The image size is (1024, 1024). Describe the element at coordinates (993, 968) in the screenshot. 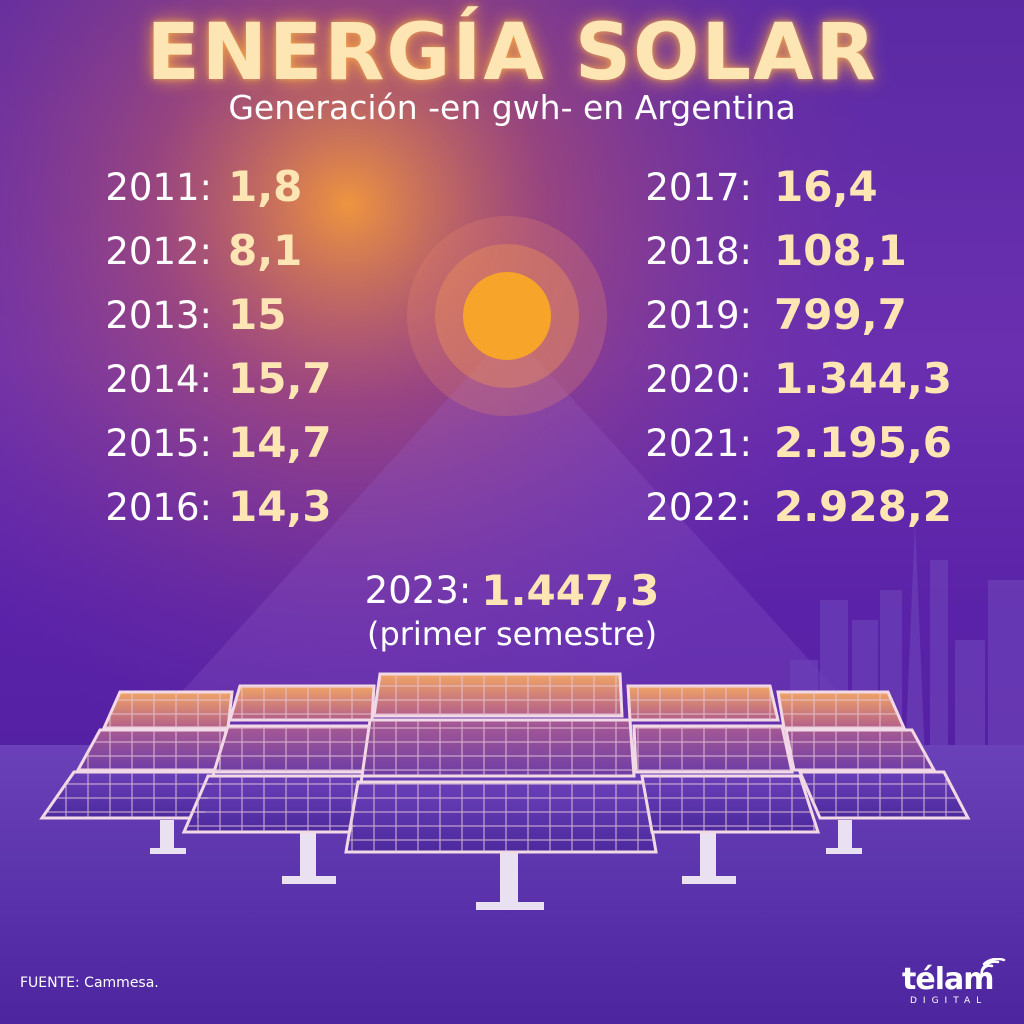

I see `telam-logo-waves-icon` at that location.